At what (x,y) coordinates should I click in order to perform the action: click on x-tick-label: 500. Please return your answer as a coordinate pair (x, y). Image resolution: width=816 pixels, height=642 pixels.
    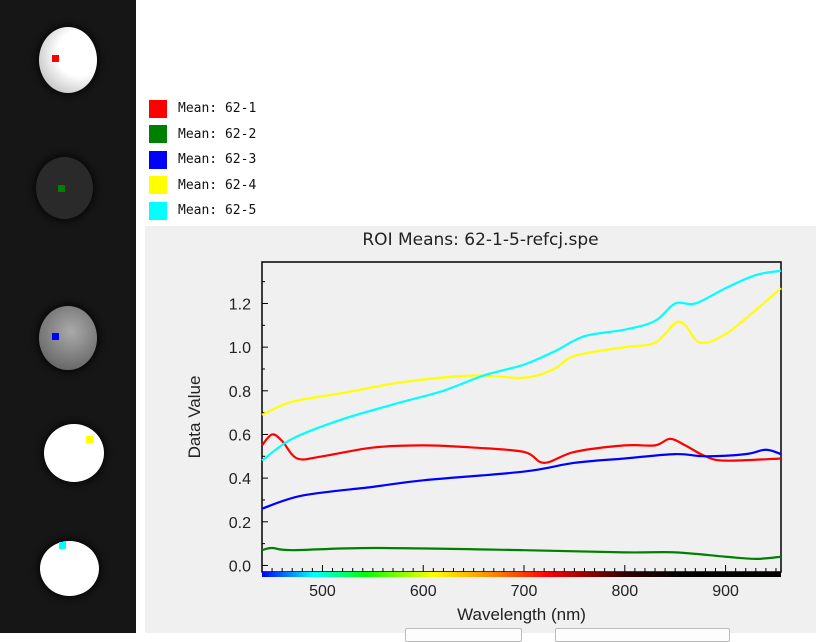
    Looking at the image, I should click on (322, 591).